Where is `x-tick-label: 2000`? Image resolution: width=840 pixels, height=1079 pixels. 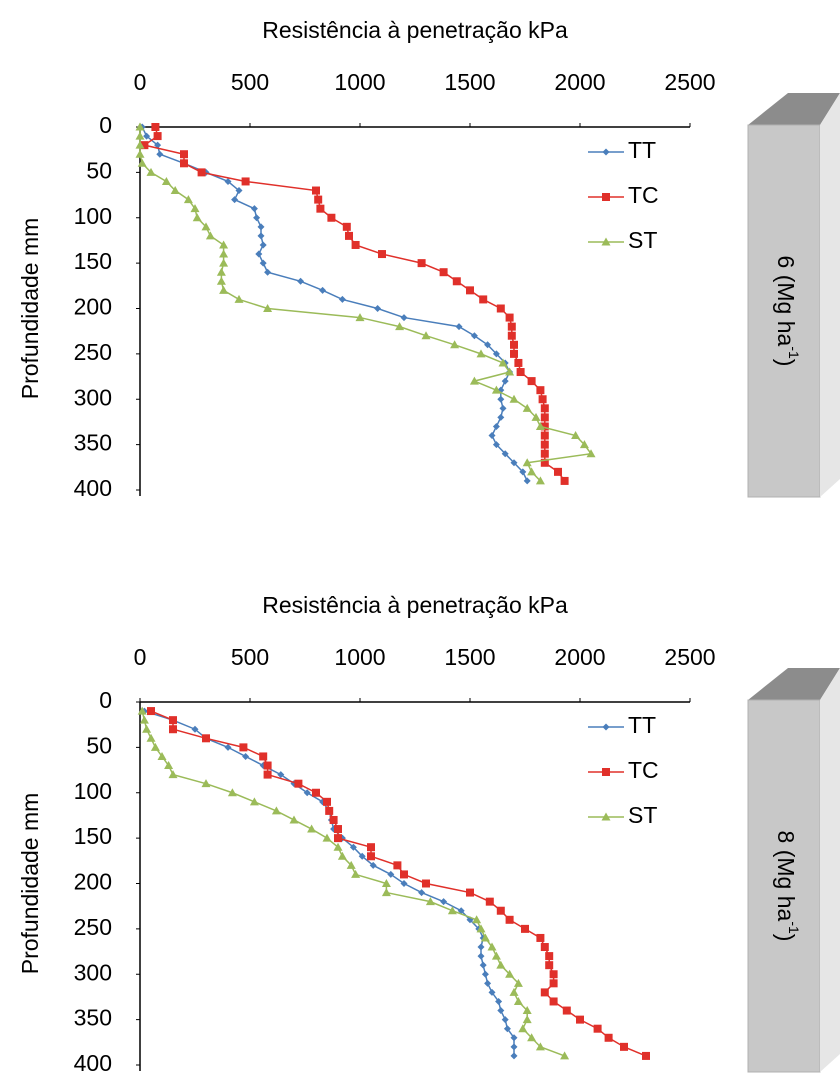
x-tick-label: 2000 is located at coordinates (579, 82).